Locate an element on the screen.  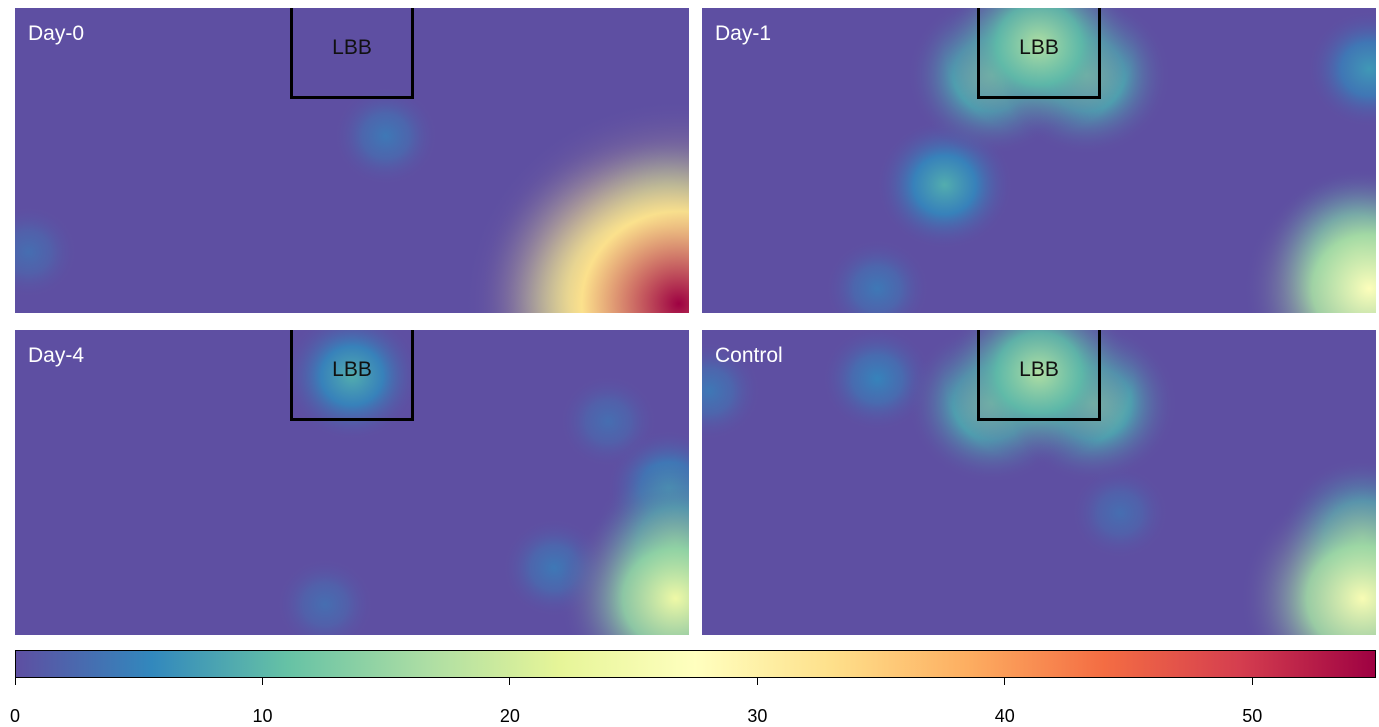
colorbar-tick-label: 10 is located at coordinates (262, 716).